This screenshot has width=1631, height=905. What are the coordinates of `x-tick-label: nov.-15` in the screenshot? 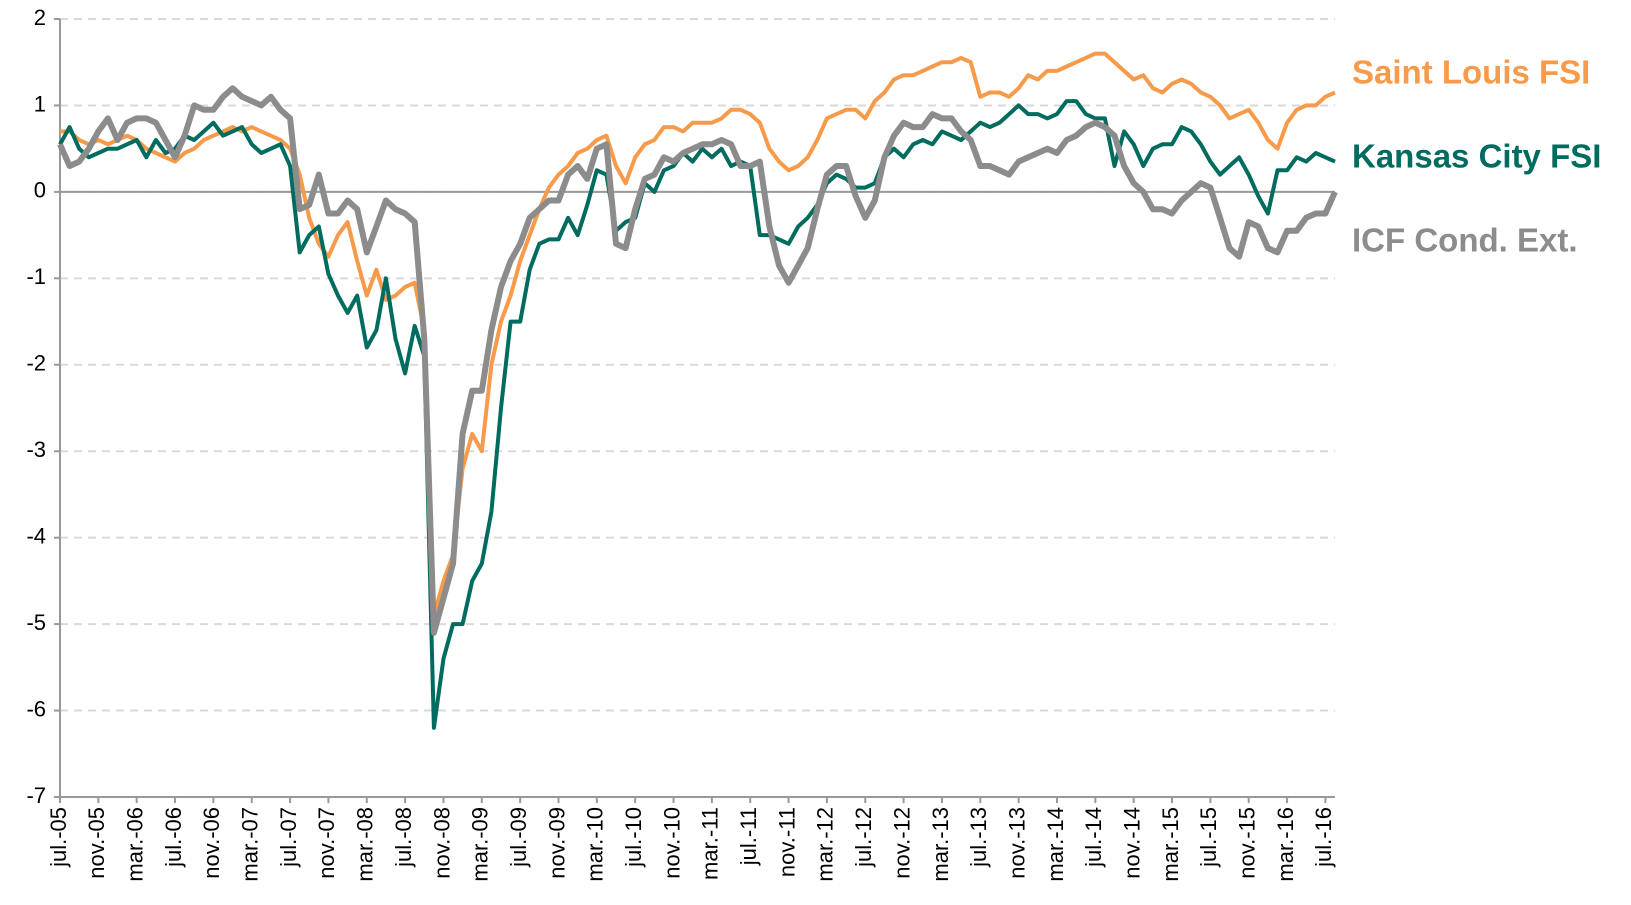 It's located at (1247, 843).